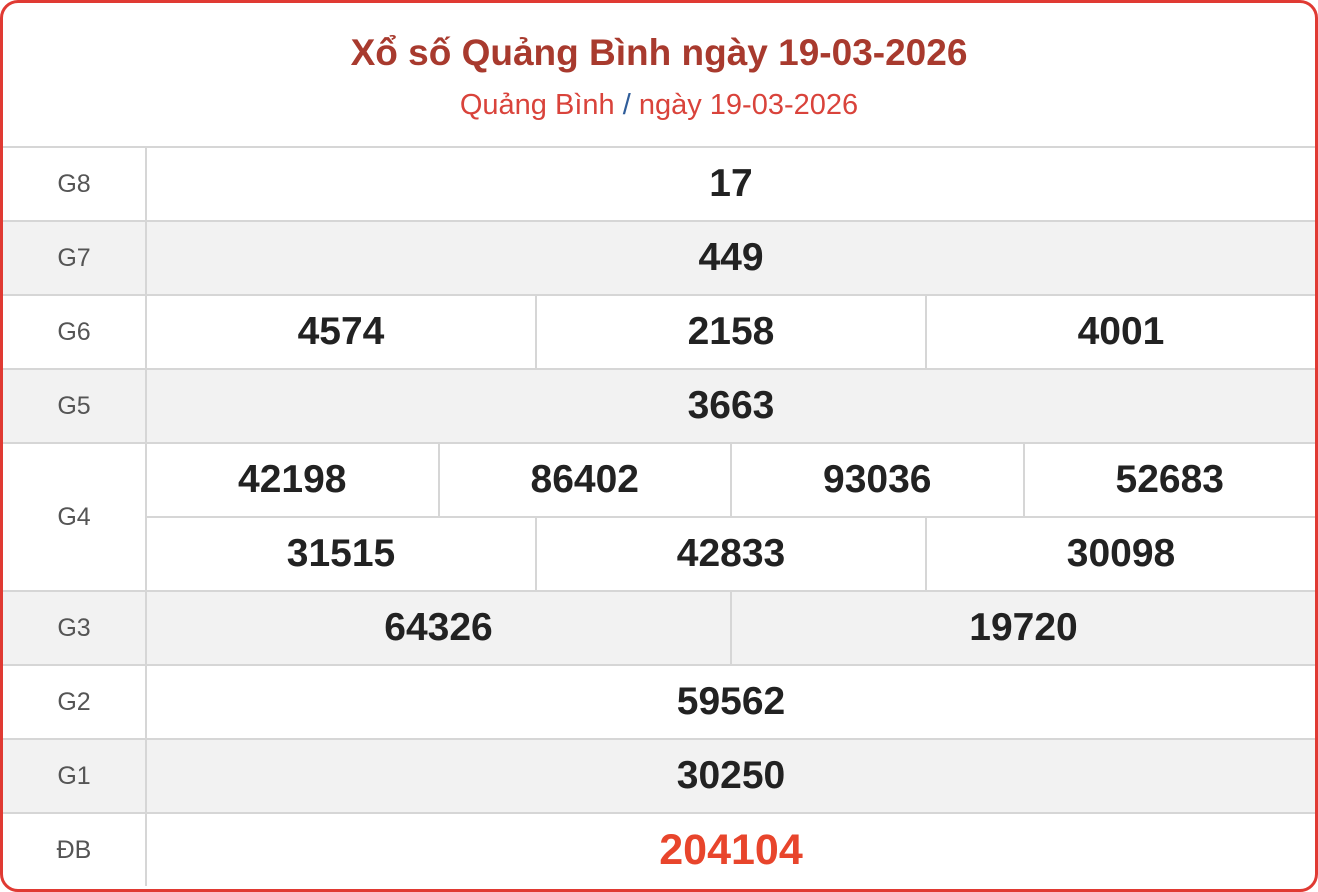  What do you see at coordinates (1022, 628) in the screenshot?
I see `prize-number: 19720` at bounding box center [1022, 628].